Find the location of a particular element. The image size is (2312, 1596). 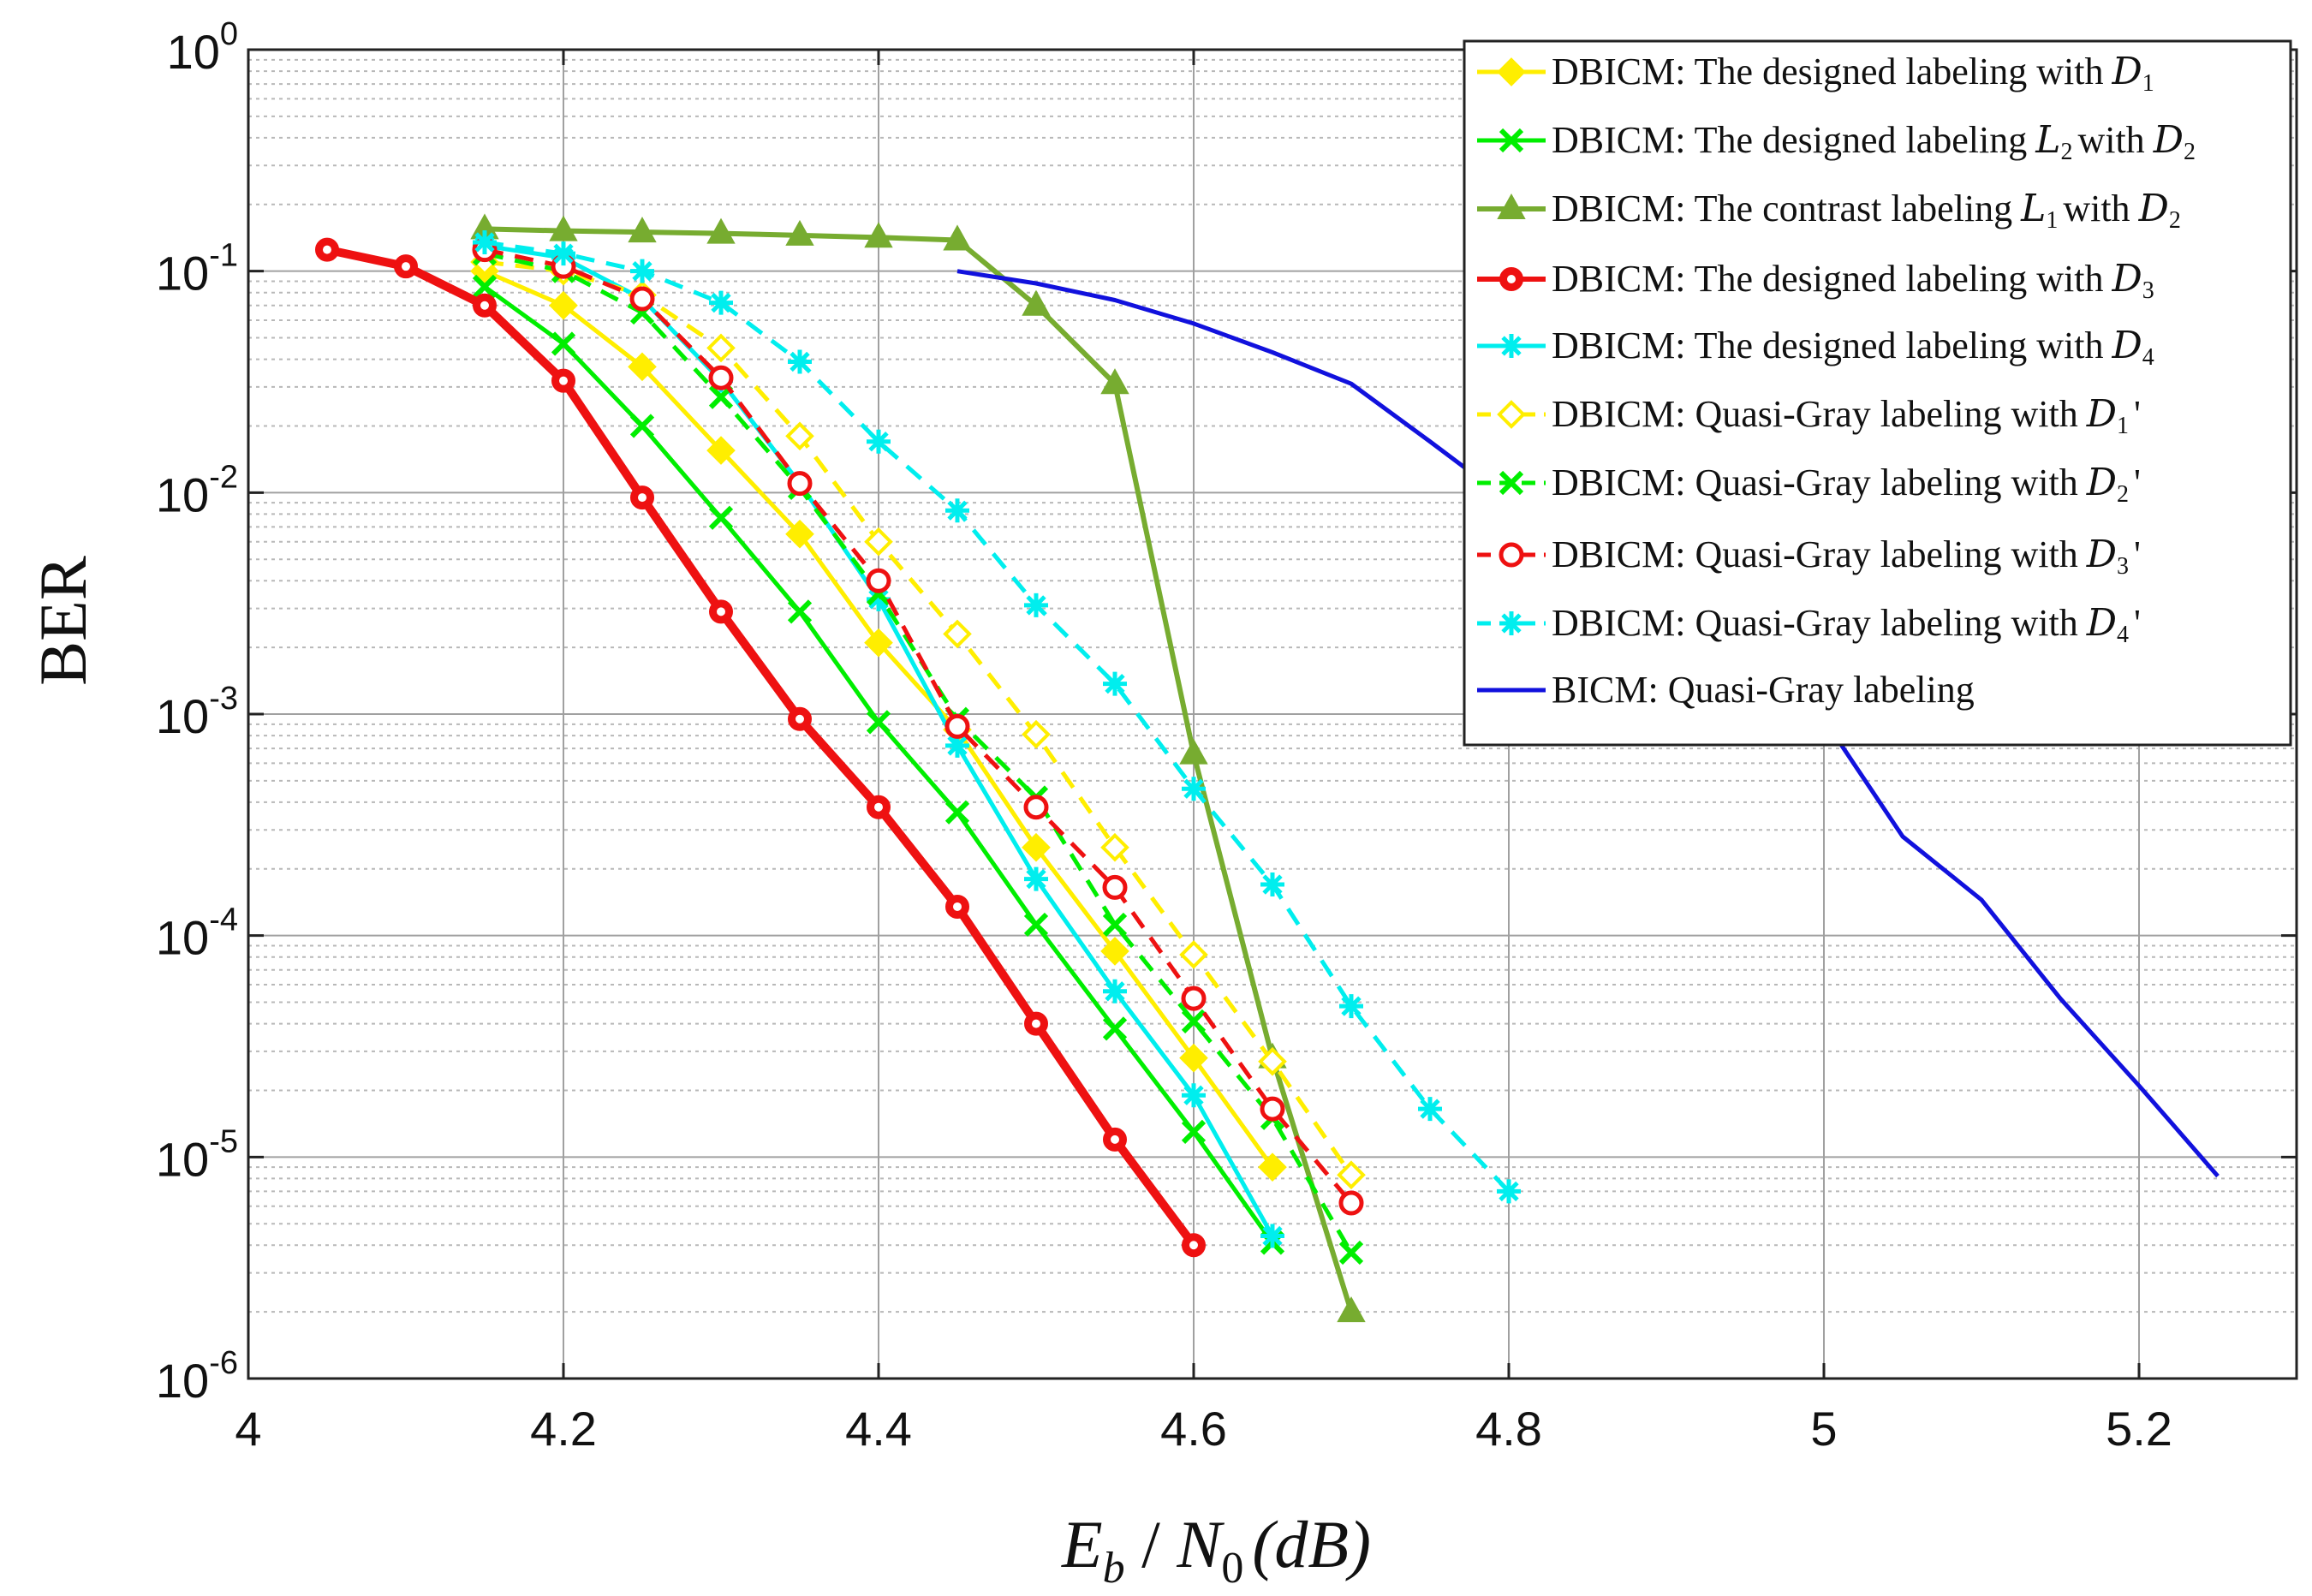

legend-label: DBICM: The designed labeling with D1 is located at coordinates (1853, 73).